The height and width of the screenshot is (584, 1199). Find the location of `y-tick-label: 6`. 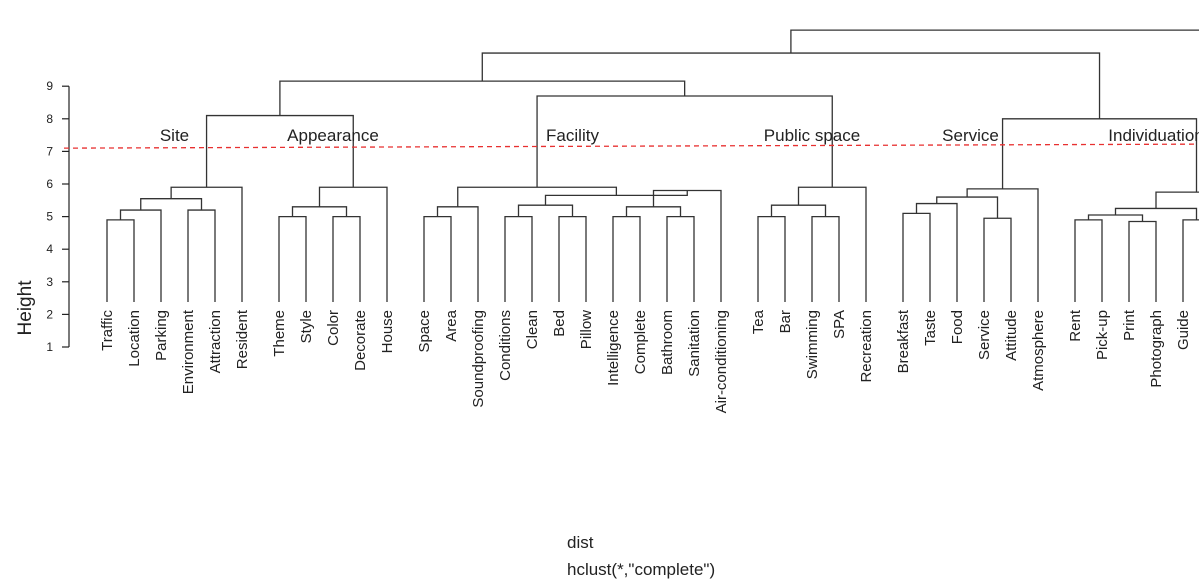

y-tick-label: 6 is located at coordinates (49, 184).